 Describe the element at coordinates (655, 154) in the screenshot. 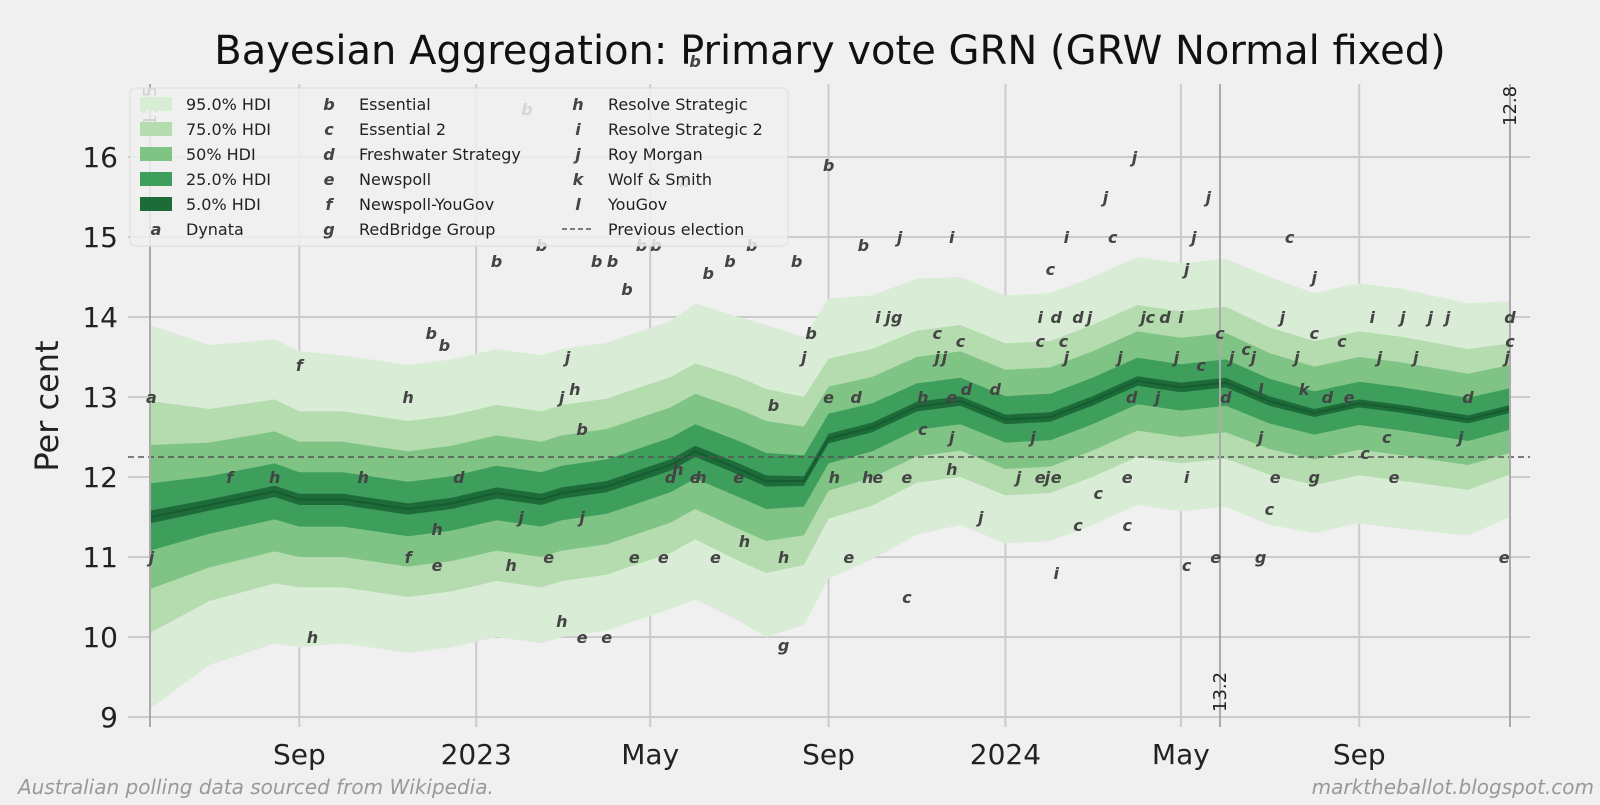

I see `legend-label: Roy Morgan` at that location.